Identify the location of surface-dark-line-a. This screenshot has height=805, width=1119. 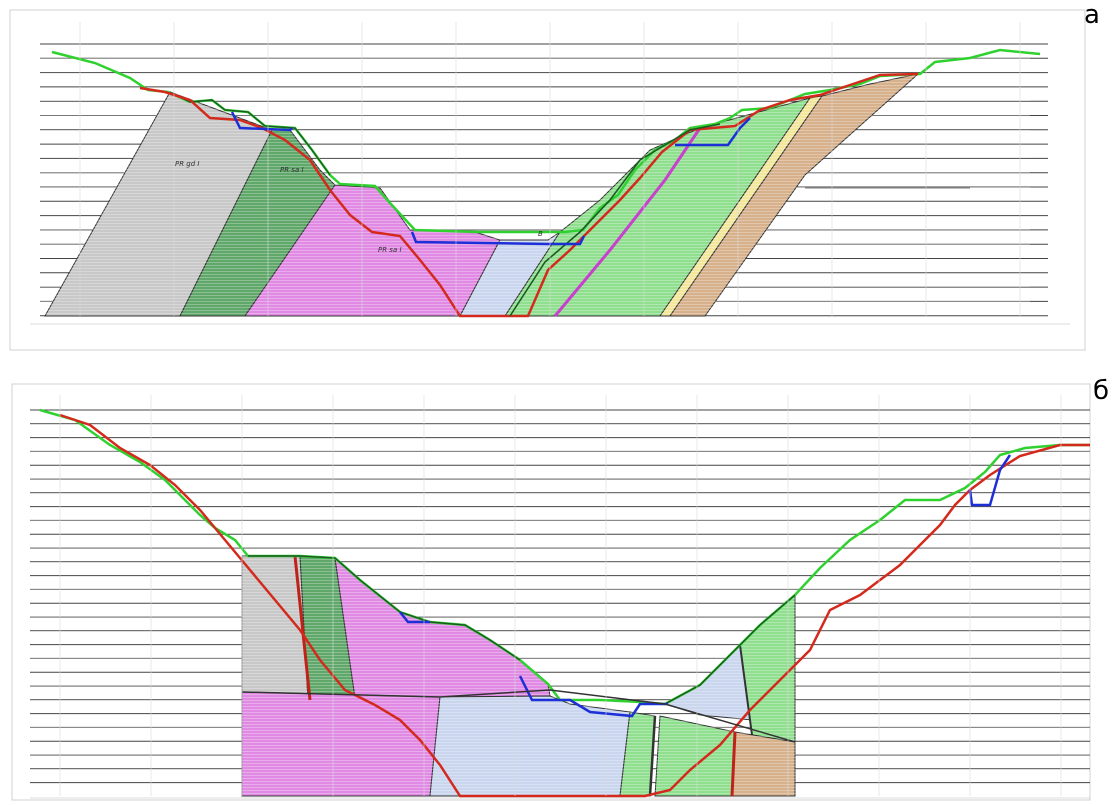
(250, 133).